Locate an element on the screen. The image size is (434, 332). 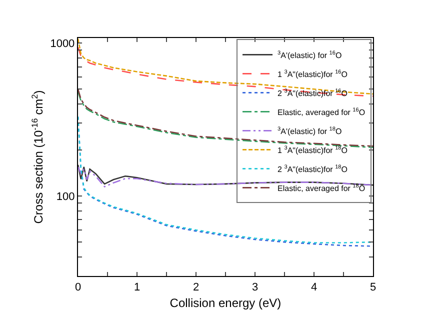
legend-label: $^{3}$A'(elastic) for $^{16}$O is located at coordinates (310, 55).